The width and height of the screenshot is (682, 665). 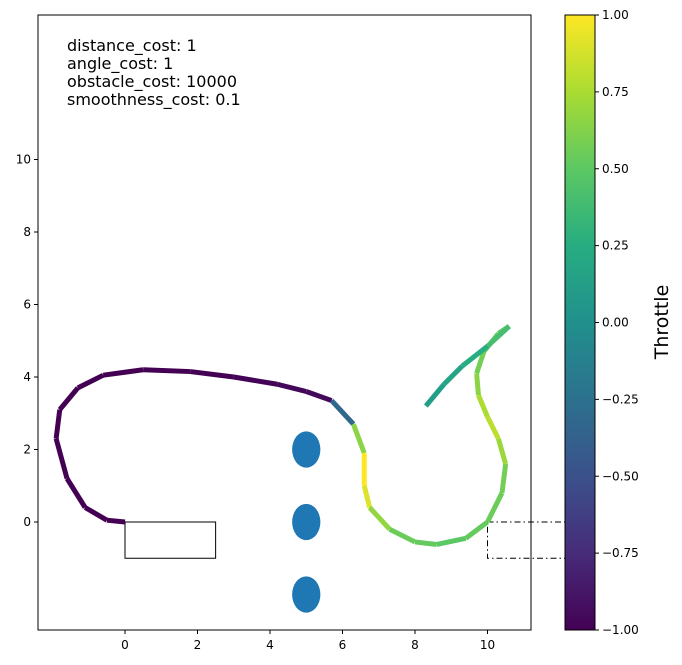 I want to click on y-tick-label: 8, so click(x=27, y=232).